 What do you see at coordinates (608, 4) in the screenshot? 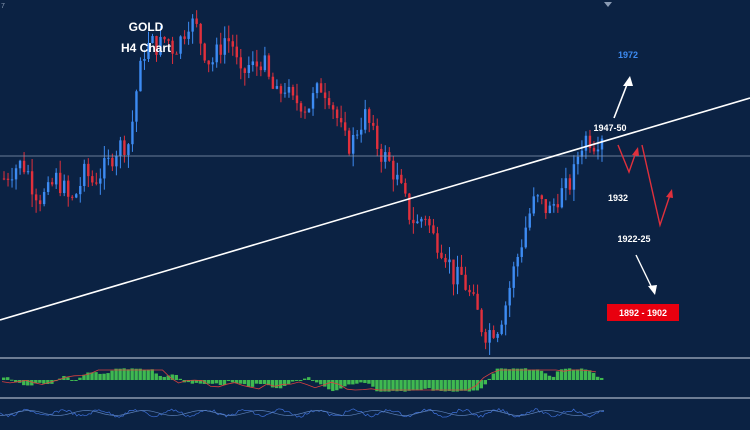
I see `dropdown-icon` at bounding box center [608, 4].